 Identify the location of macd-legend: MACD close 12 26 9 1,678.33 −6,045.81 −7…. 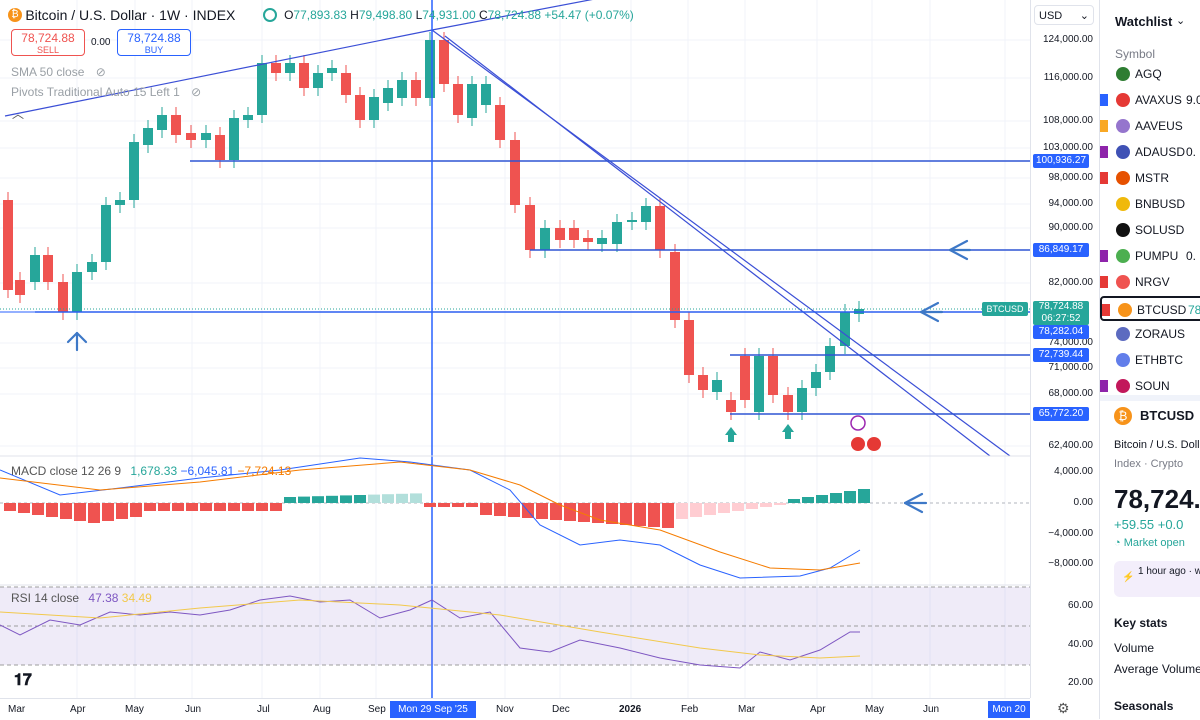
(151, 471).